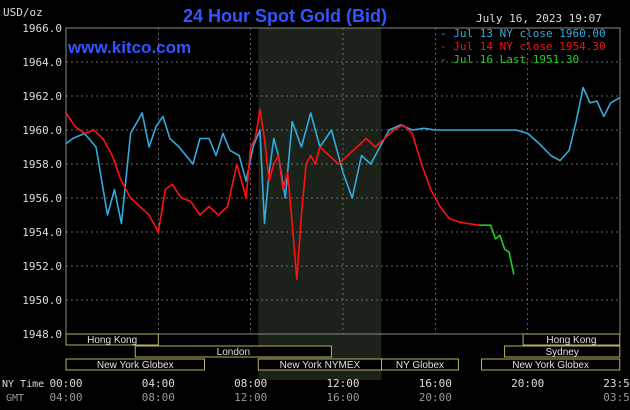 The width and height of the screenshot is (630, 410). I want to click on session-label: NY Globex, so click(420, 365).